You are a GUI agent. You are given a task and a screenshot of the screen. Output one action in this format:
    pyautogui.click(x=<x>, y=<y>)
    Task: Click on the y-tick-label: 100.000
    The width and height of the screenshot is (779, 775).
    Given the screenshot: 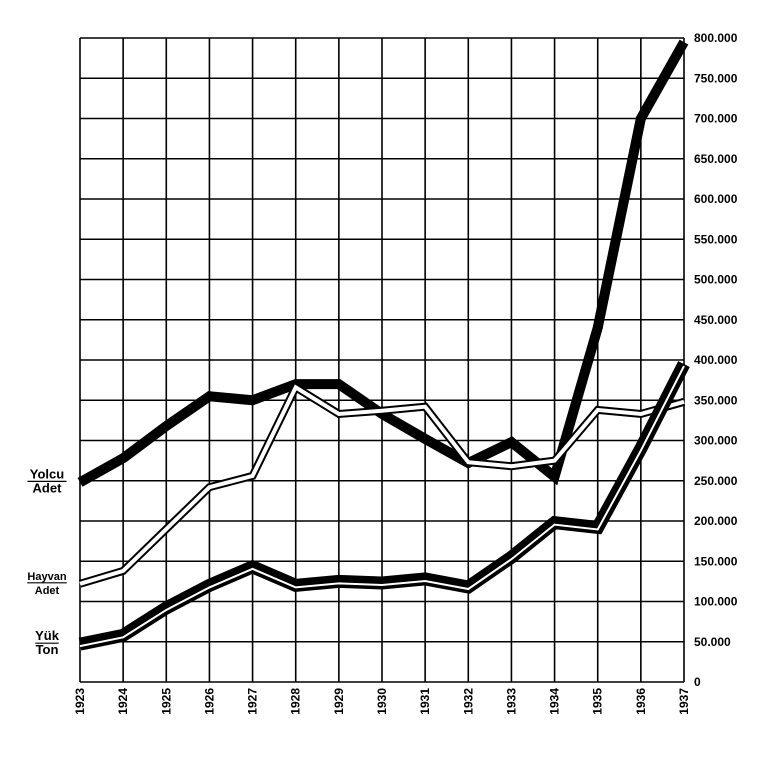 What is the action you would take?
    pyautogui.click(x=716, y=602)
    